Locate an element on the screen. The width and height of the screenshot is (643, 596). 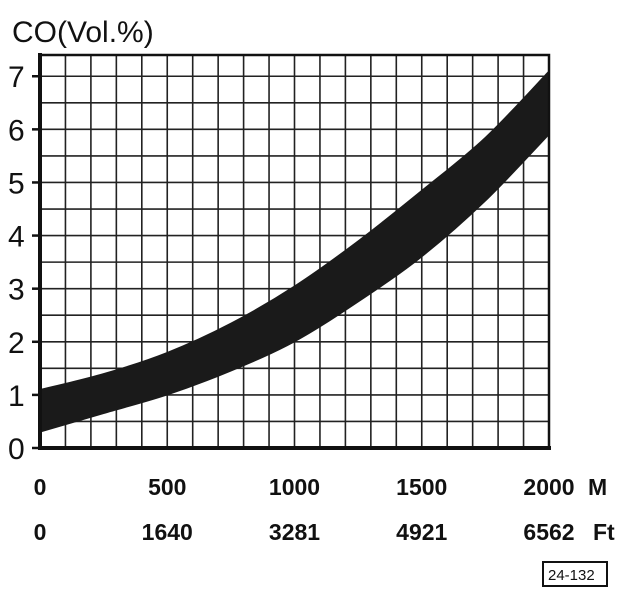
y-tick-label: 0 is located at coordinates (16, 449).